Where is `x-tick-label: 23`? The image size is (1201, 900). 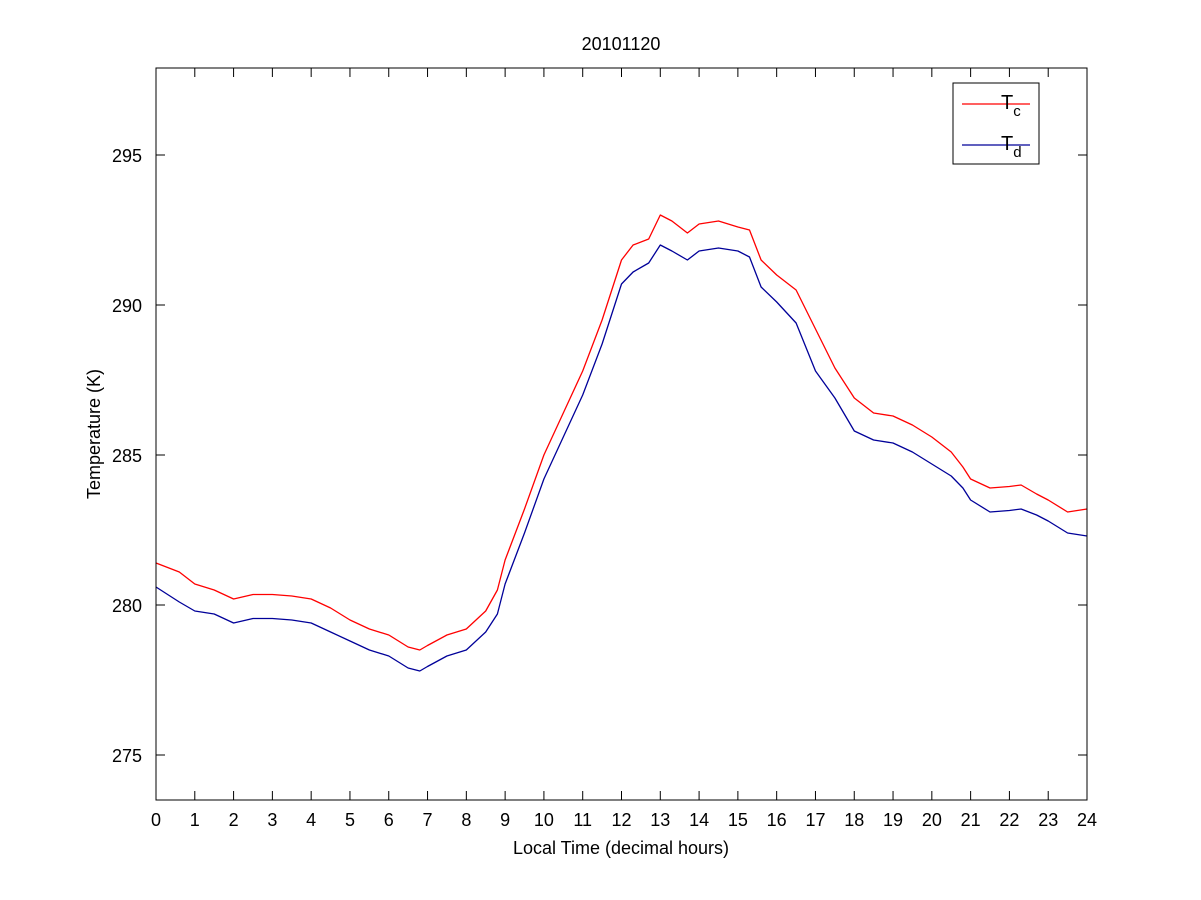
x-tick-label: 23 is located at coordinates (1048, 820).